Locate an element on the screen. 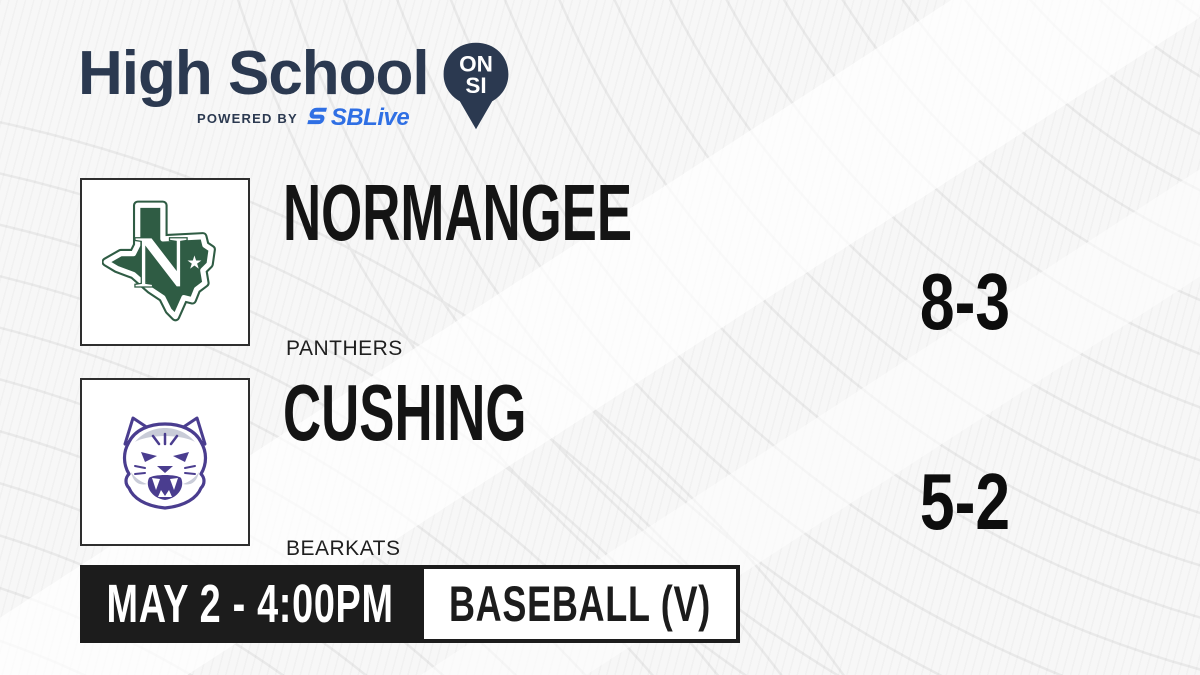  on-si-pin-icon: ON SI is located at coordinates (476, 86).